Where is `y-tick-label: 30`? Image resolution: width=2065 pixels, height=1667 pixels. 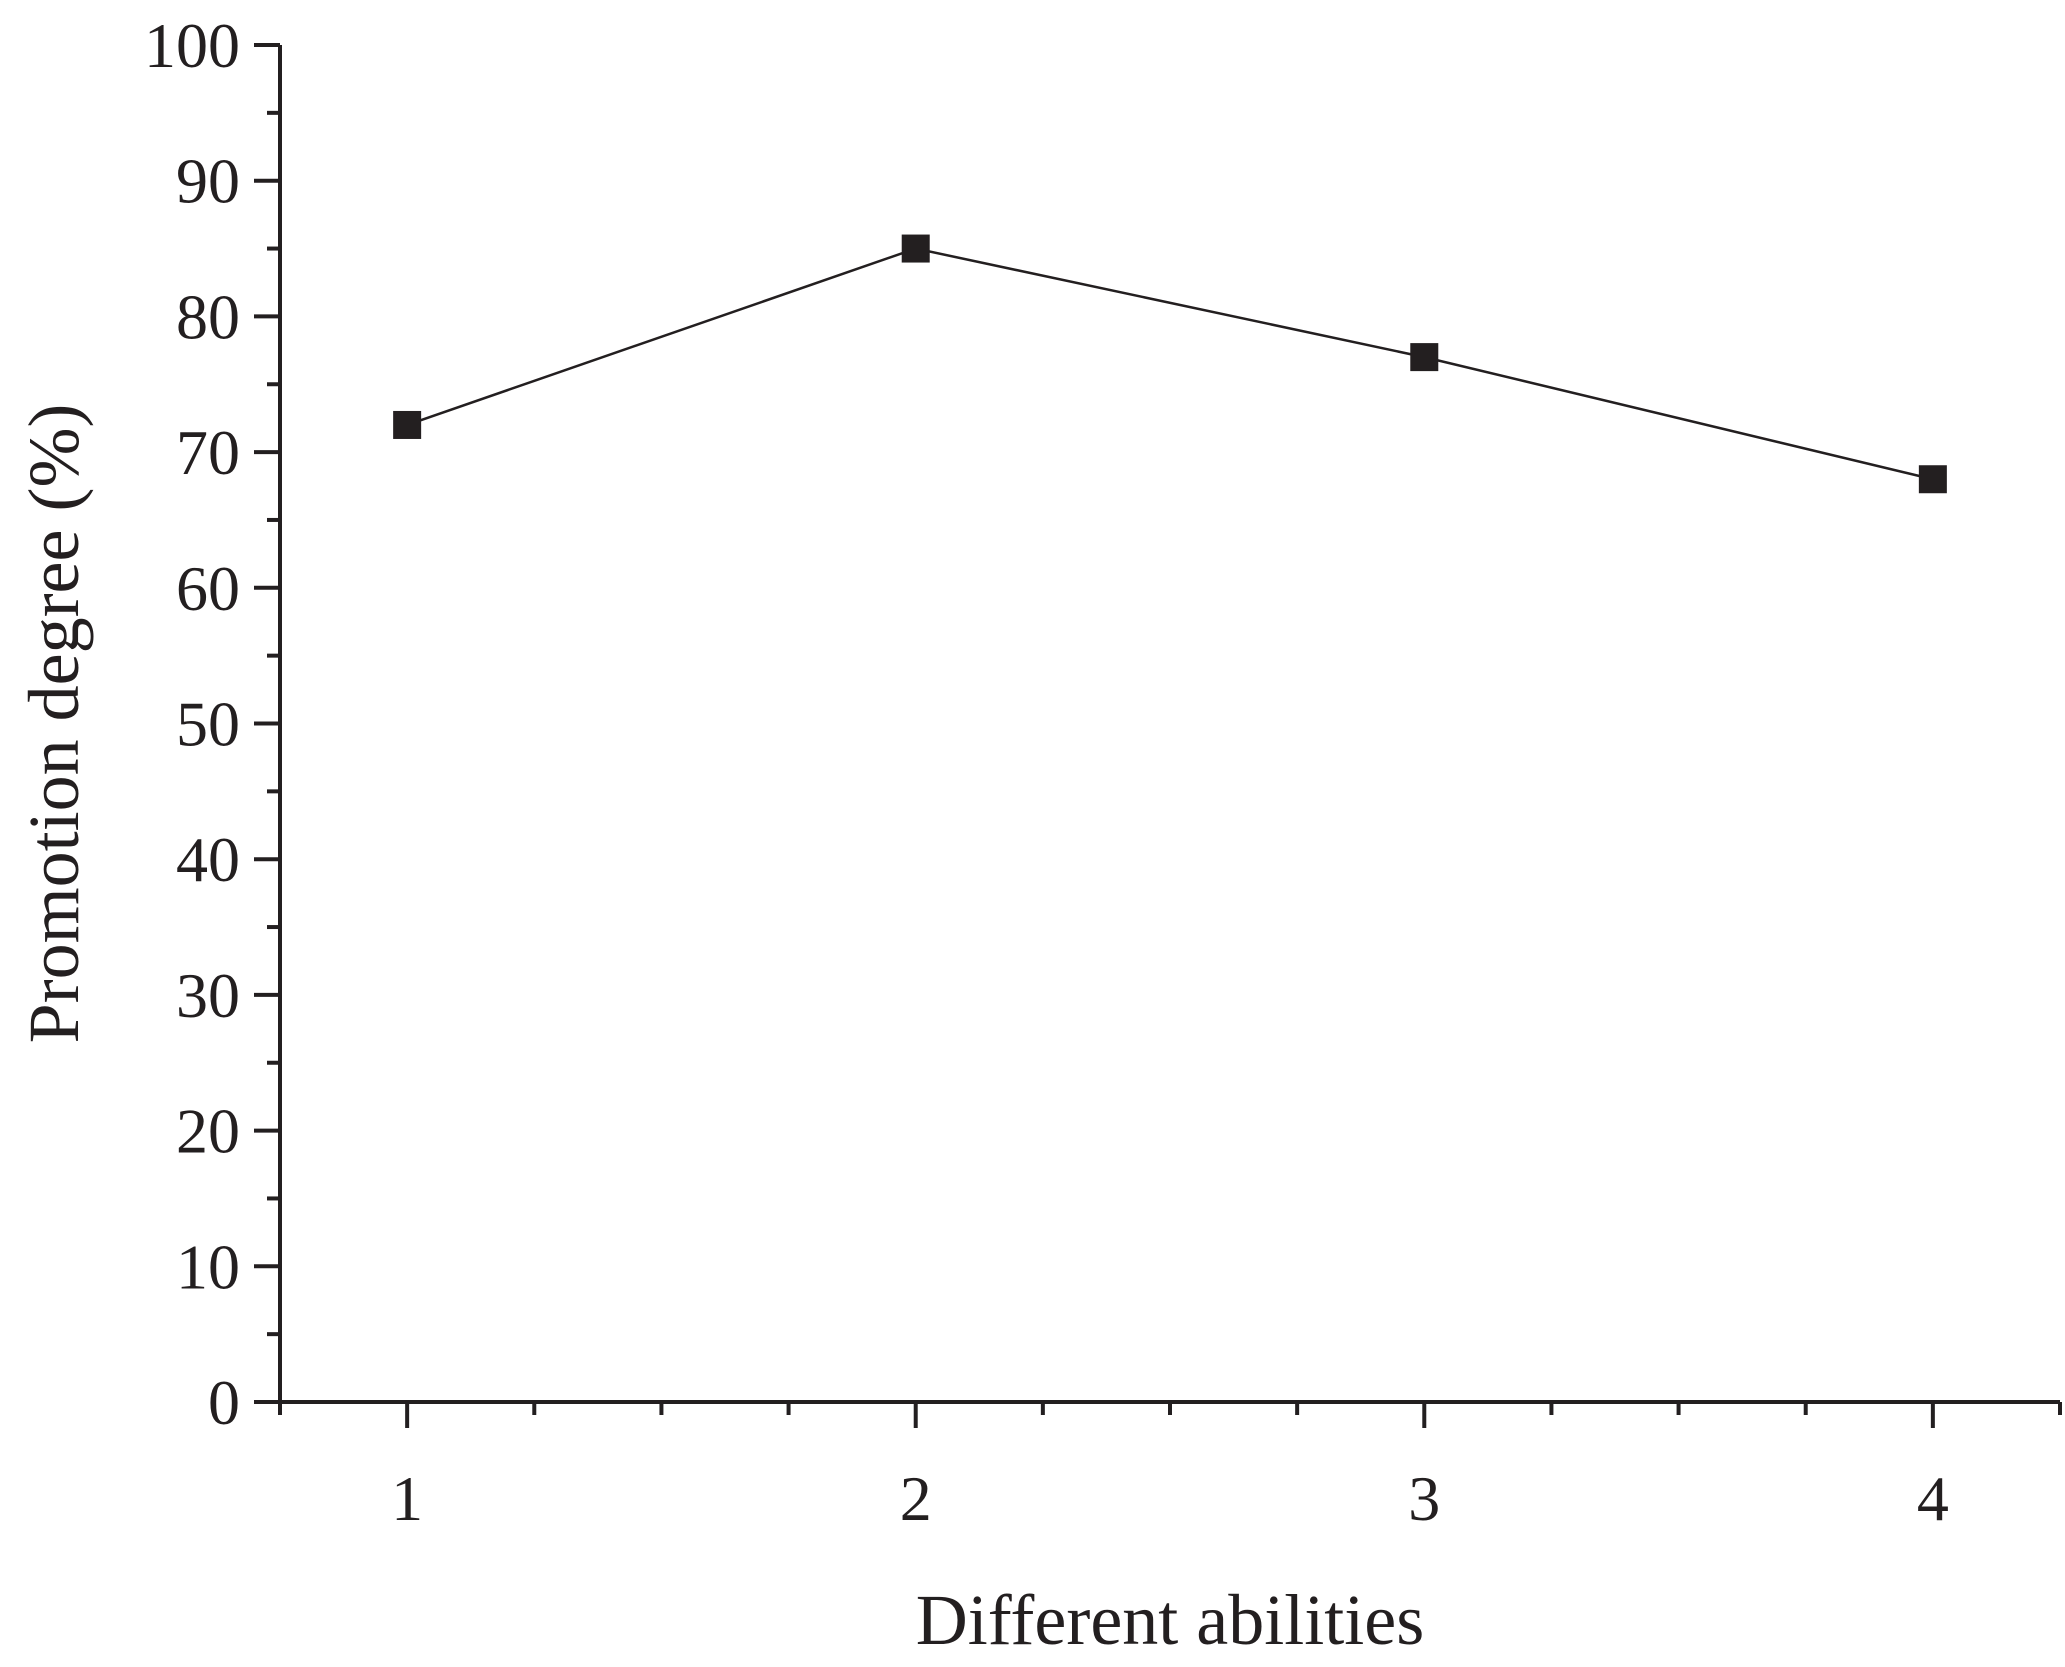 y-tick-label: 30 is located at coordinates (208, 995).